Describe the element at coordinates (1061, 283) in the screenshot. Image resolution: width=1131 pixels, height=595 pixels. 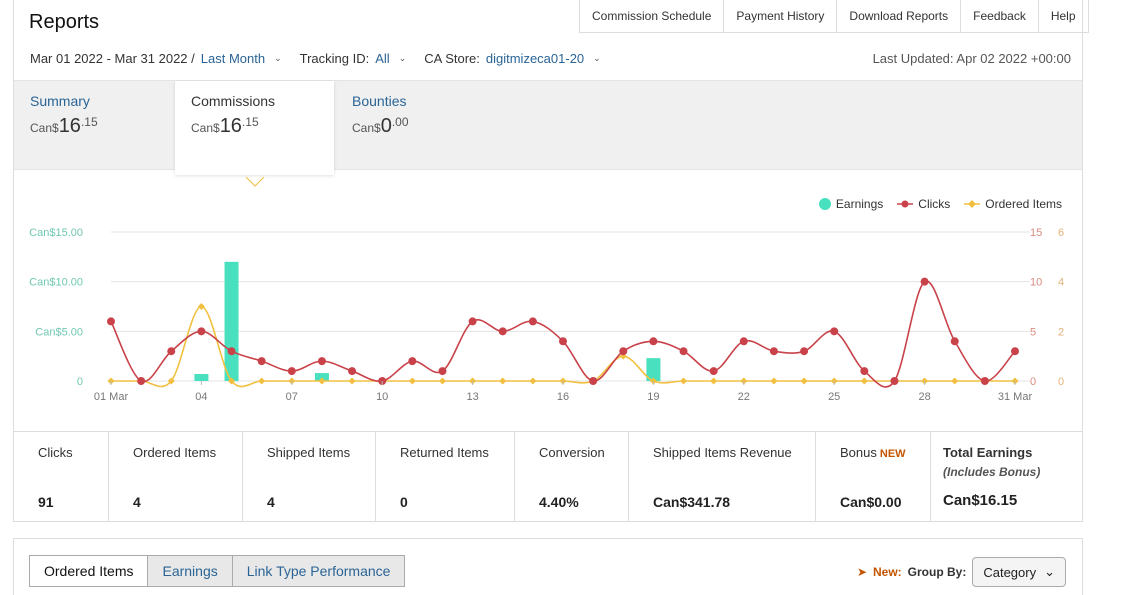
I see `y-tick-label-ordered: 4` at that location.